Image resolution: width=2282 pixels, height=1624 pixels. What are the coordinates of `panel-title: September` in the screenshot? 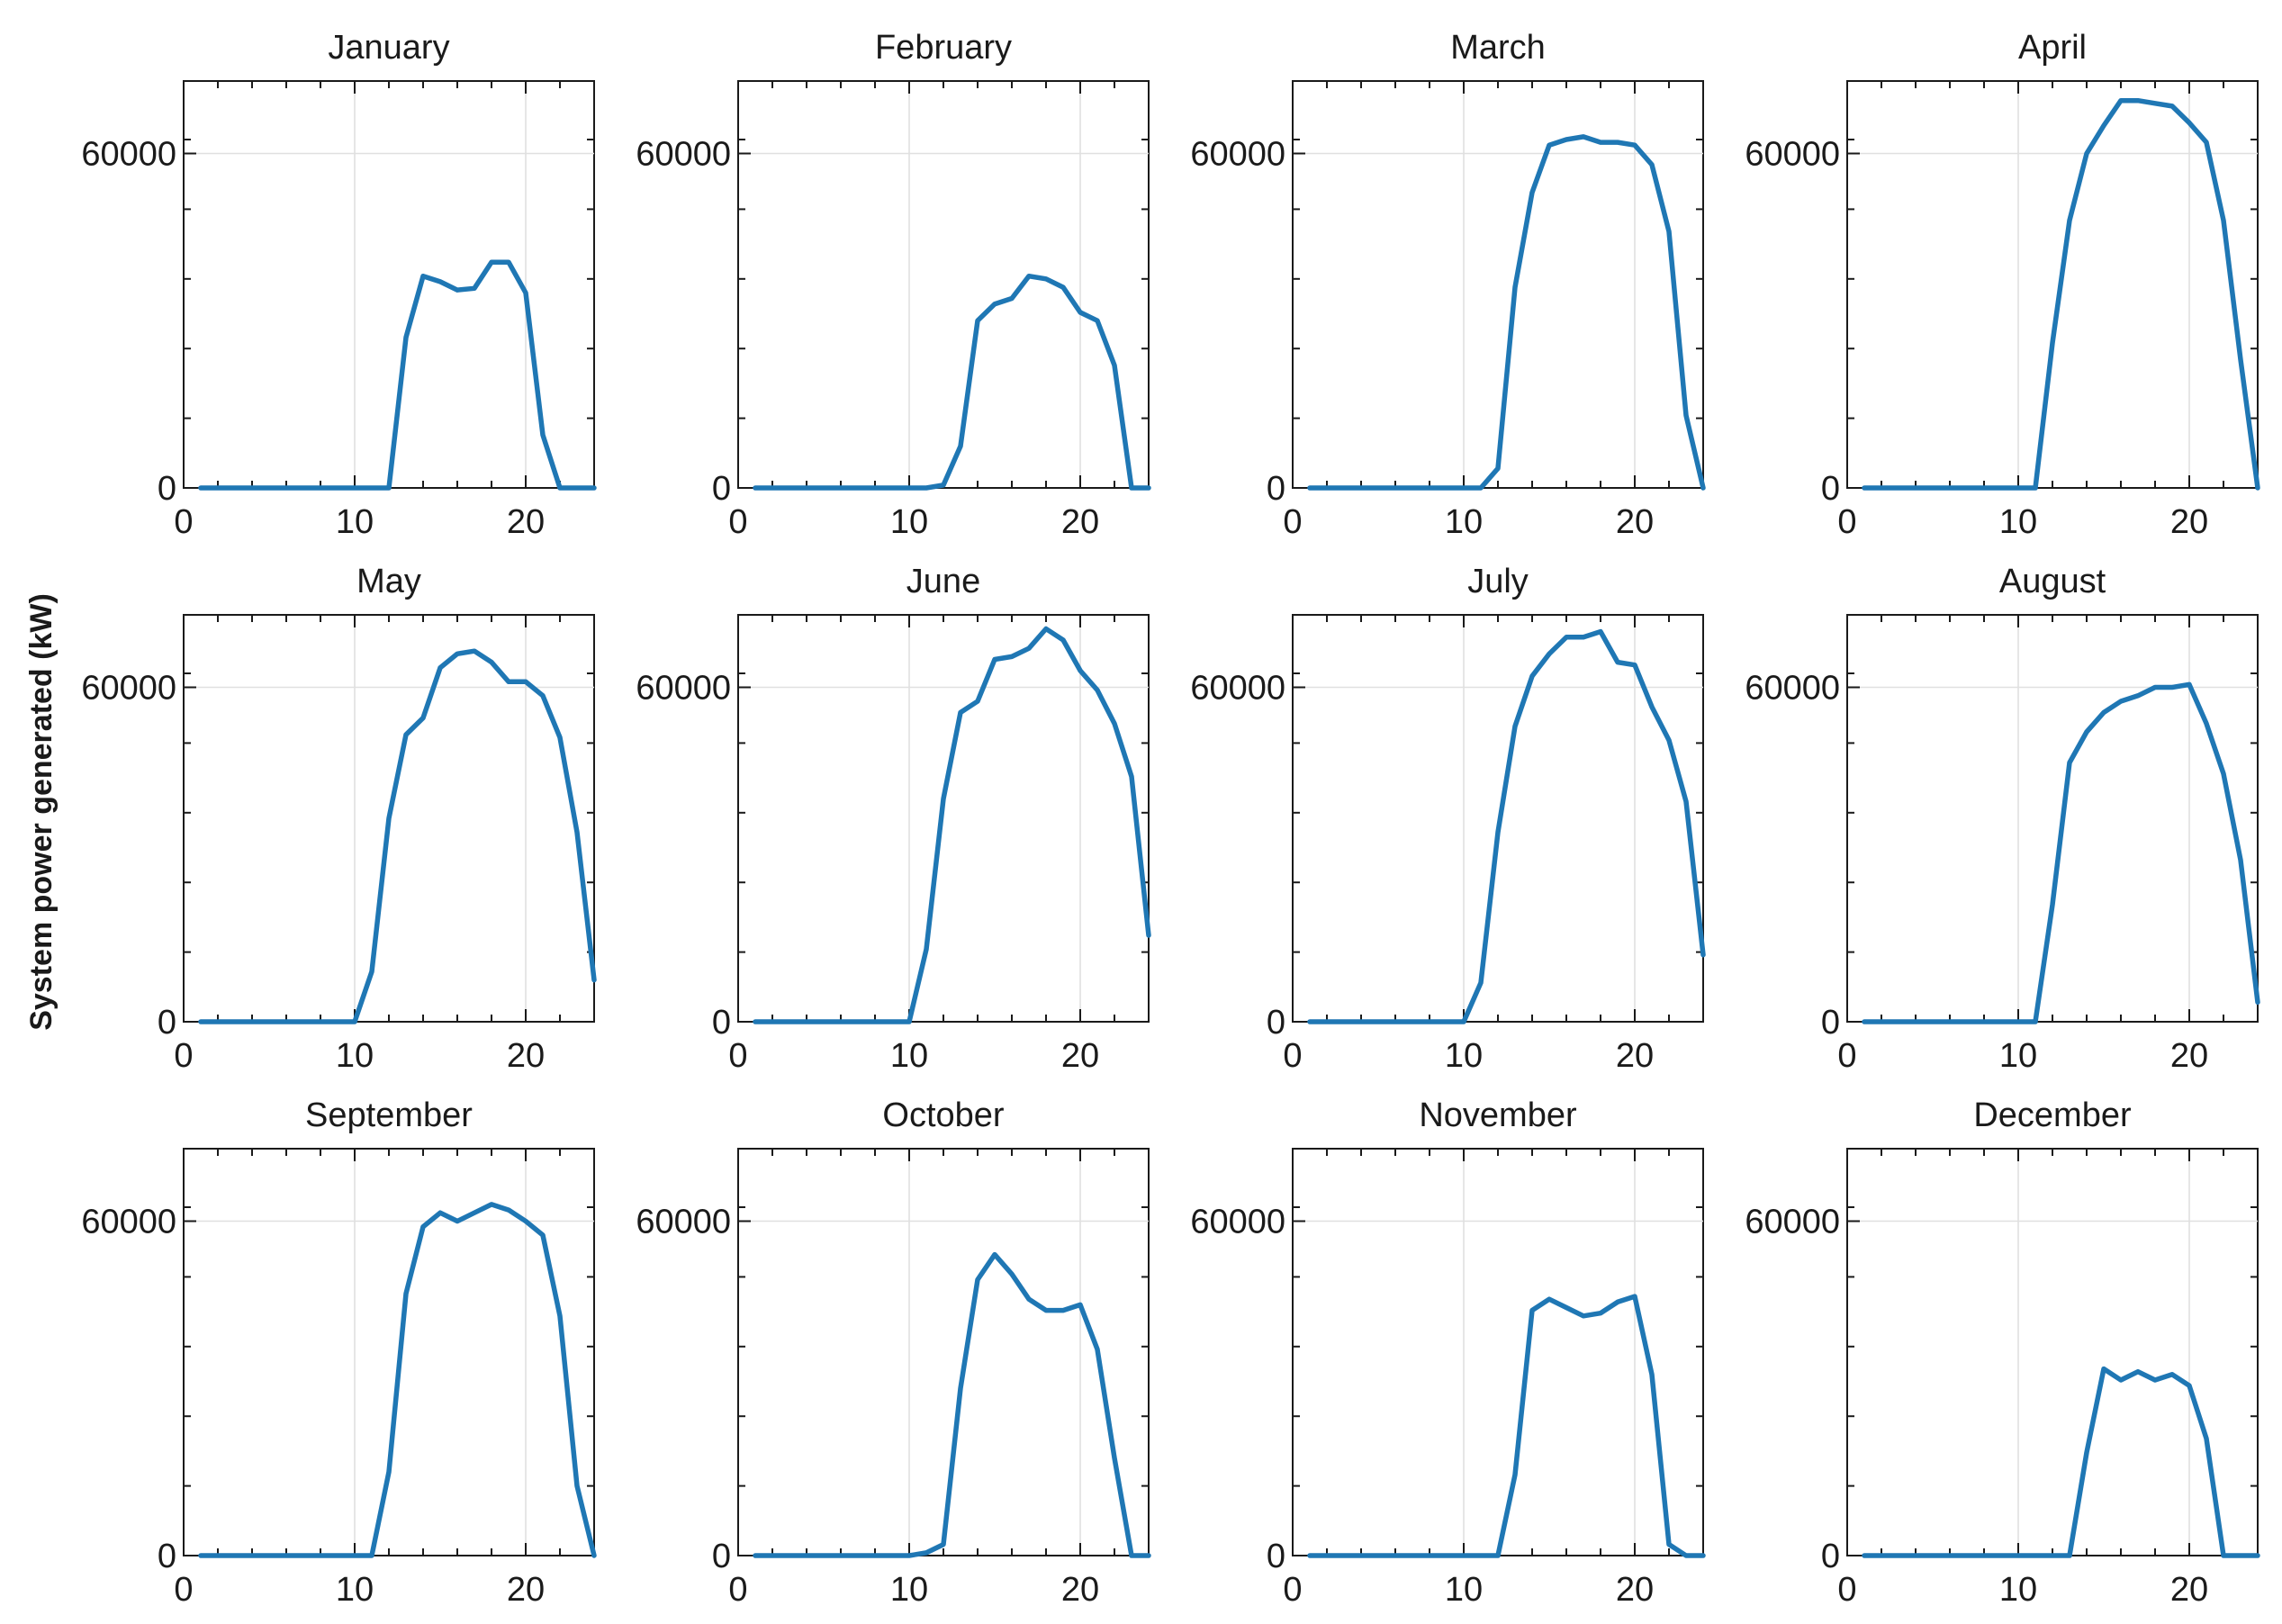 It's located at (389, 1115).